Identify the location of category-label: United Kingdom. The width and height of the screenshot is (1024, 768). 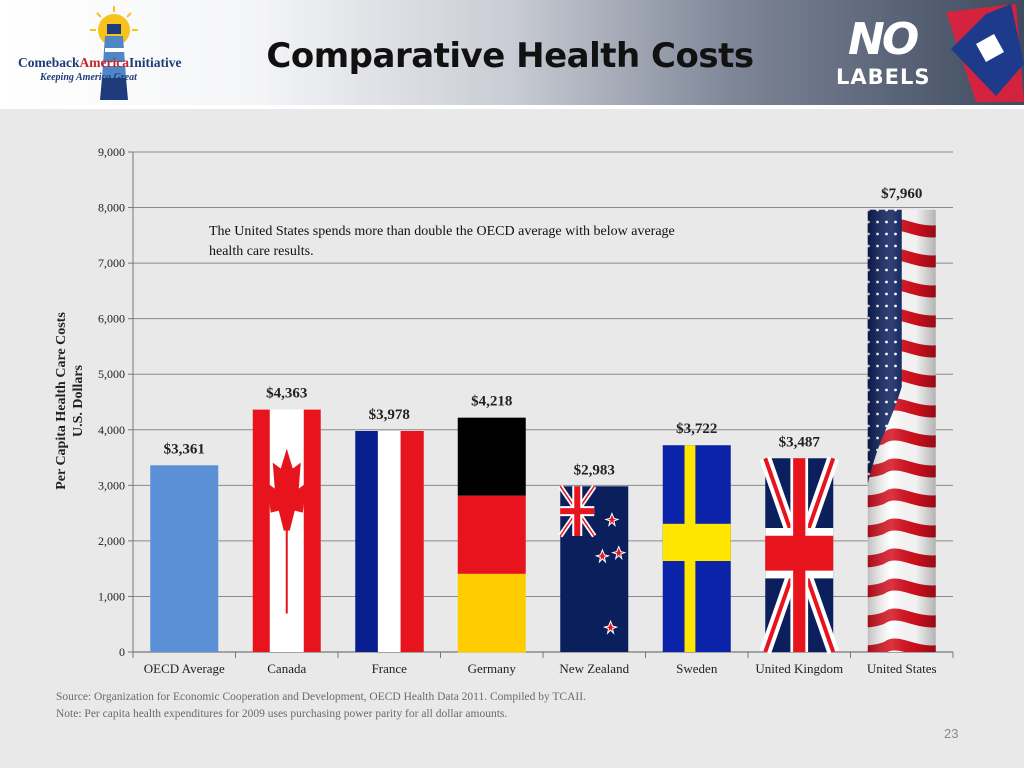
(799, 668).